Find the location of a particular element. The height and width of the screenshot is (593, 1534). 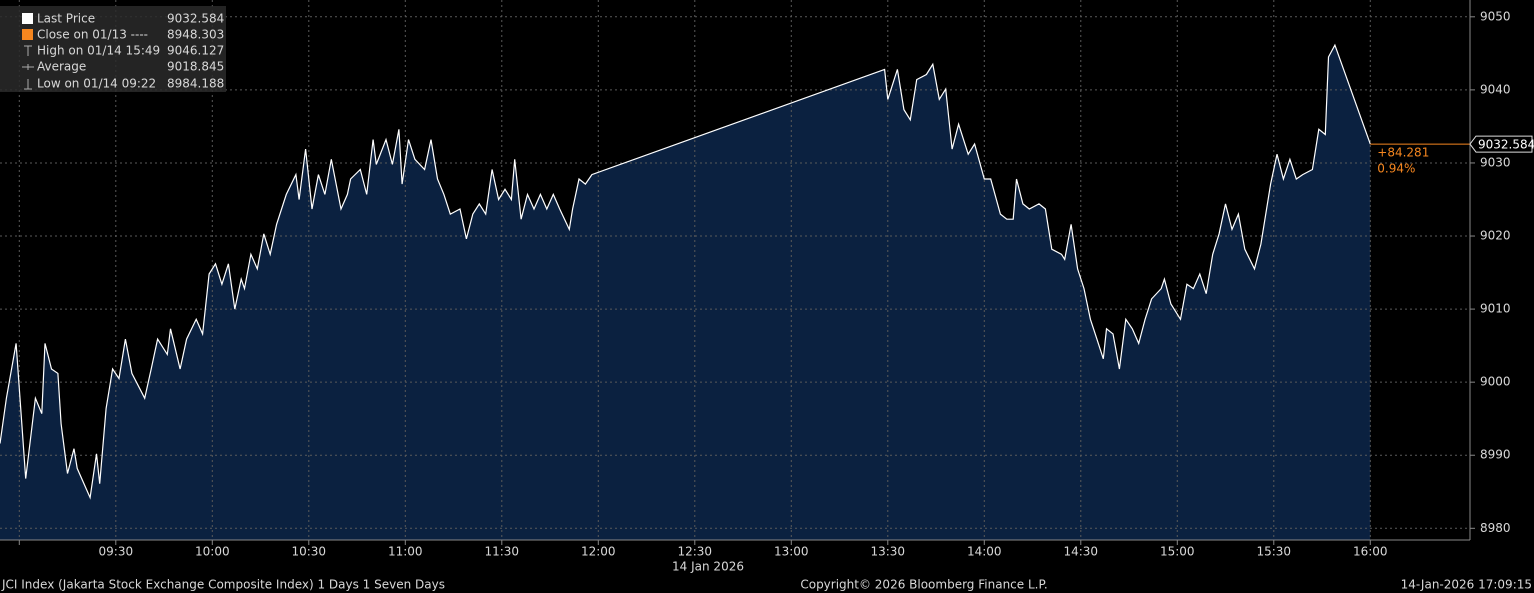

y-tick-label: 9000 is located at coordinates (1495, 382).